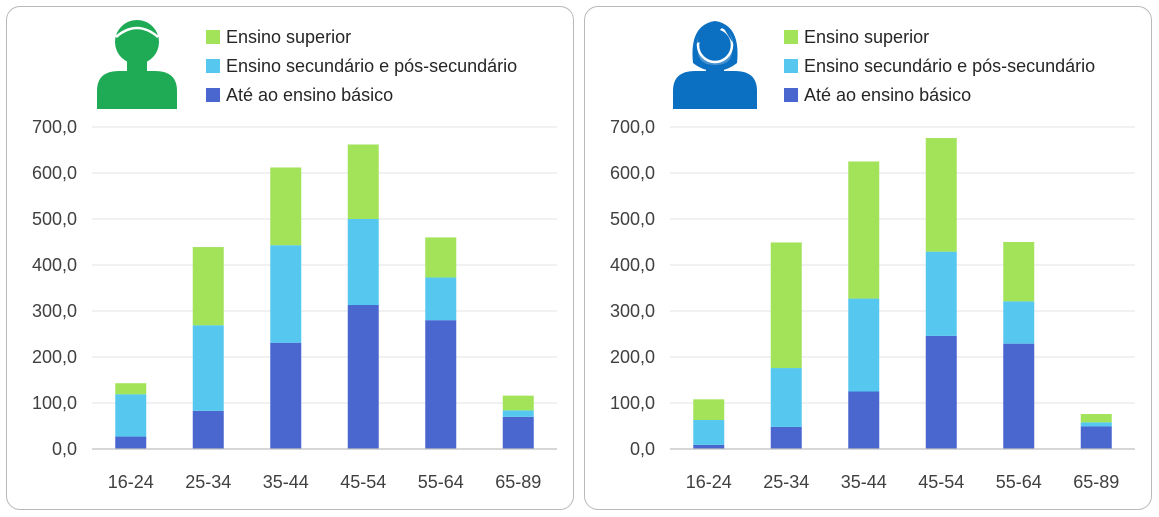 This screenshot has height=517, width=1159. I want to click on woman-icon, so click(715, 65).